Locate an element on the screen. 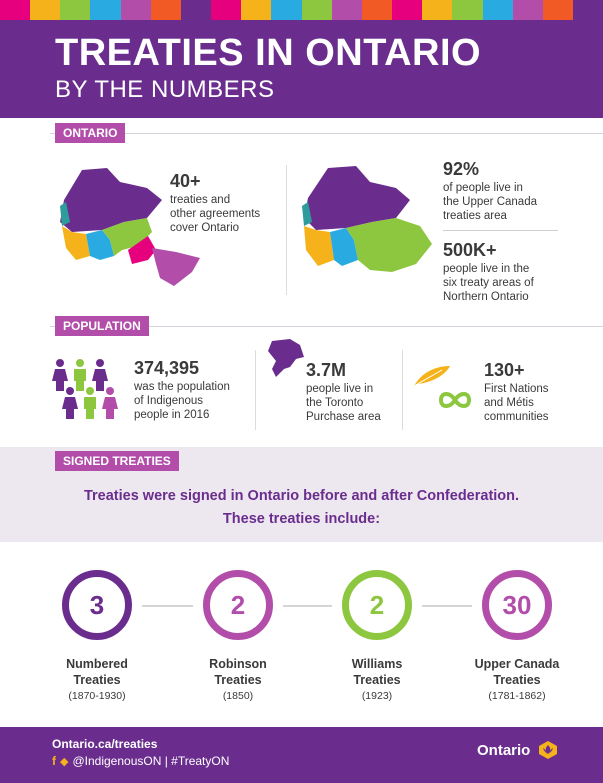 The width and height of the screenshot is (603, 783). treaty-circle-numbered: 3 is located at coordinates (97, 605).